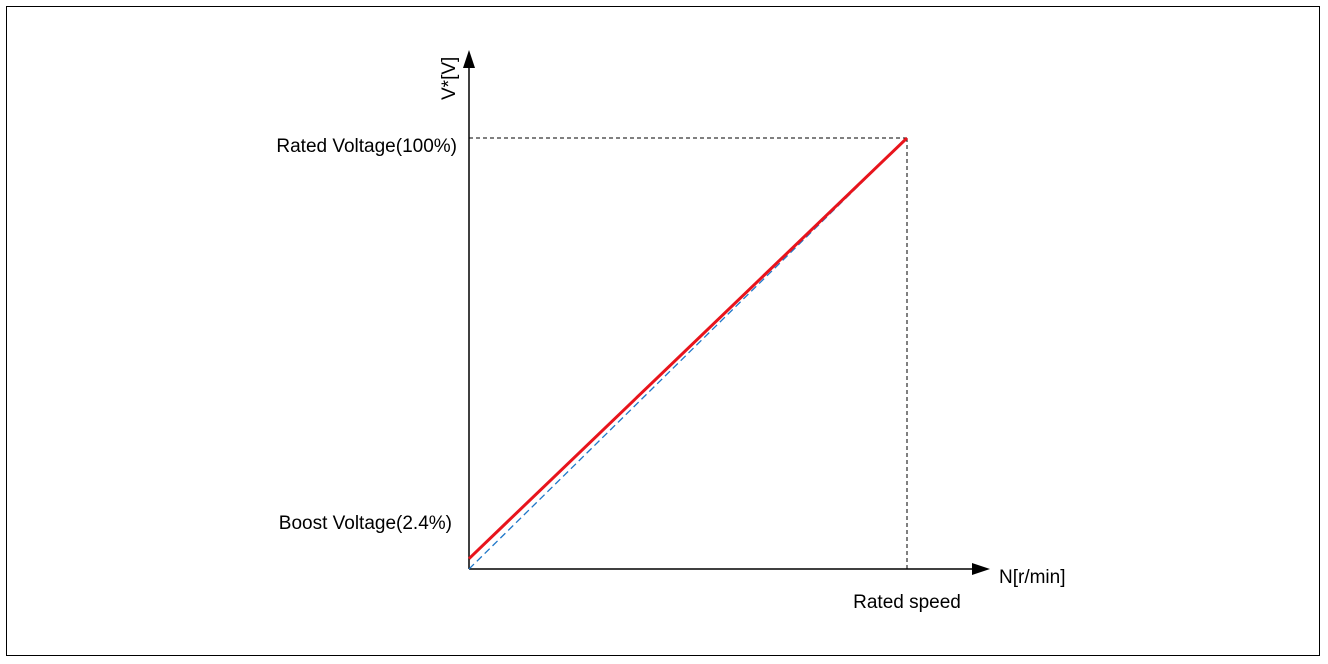 The image size is (1328, 664). Describe the element at coordinates (449, 78) in the screenshot. I see `y-axis-label: V*[V]` at that location.